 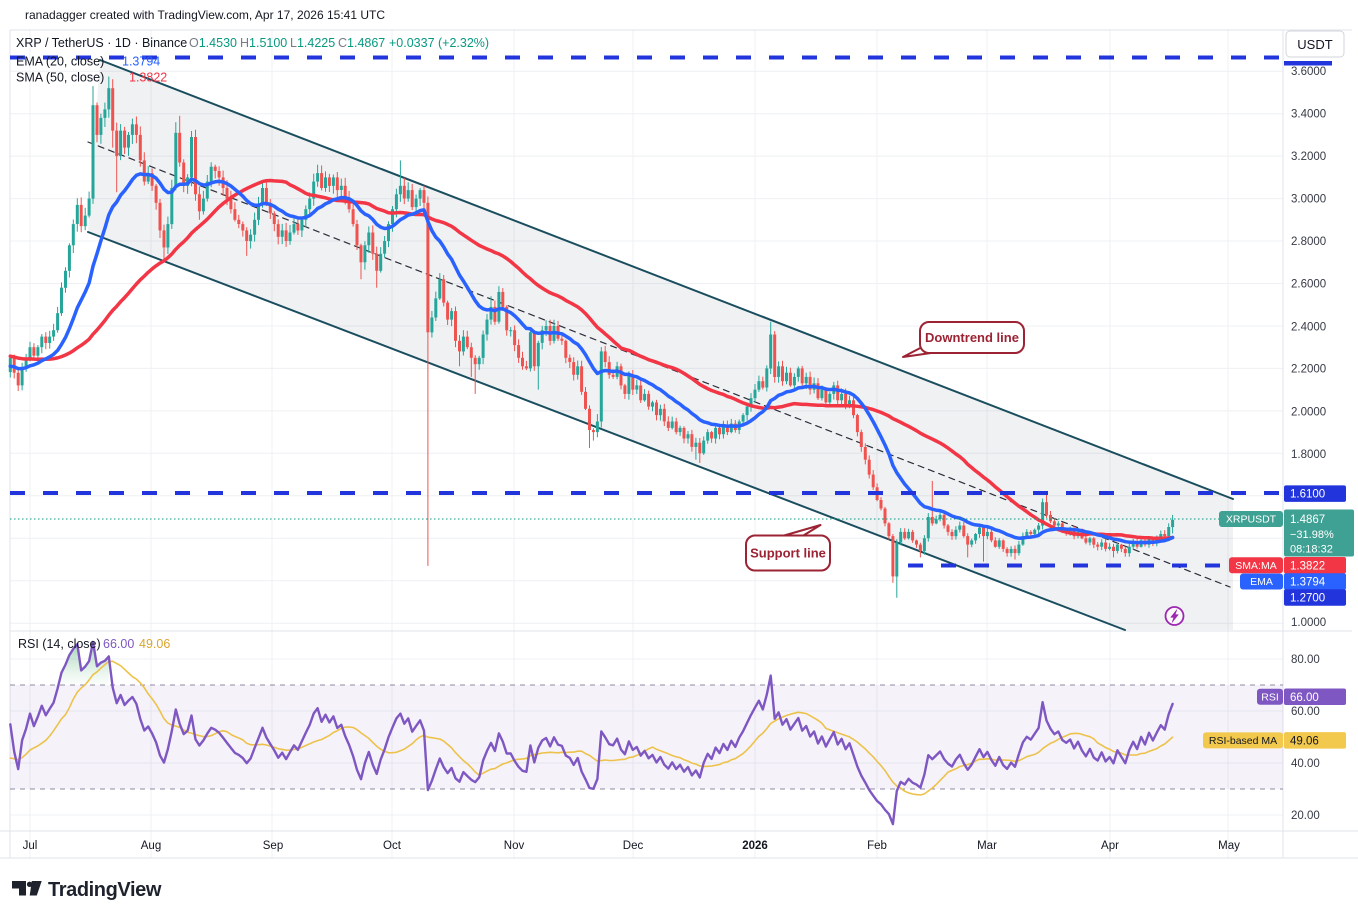 I want to click on svg-text: 80.00, so click(x=1305, y=660).